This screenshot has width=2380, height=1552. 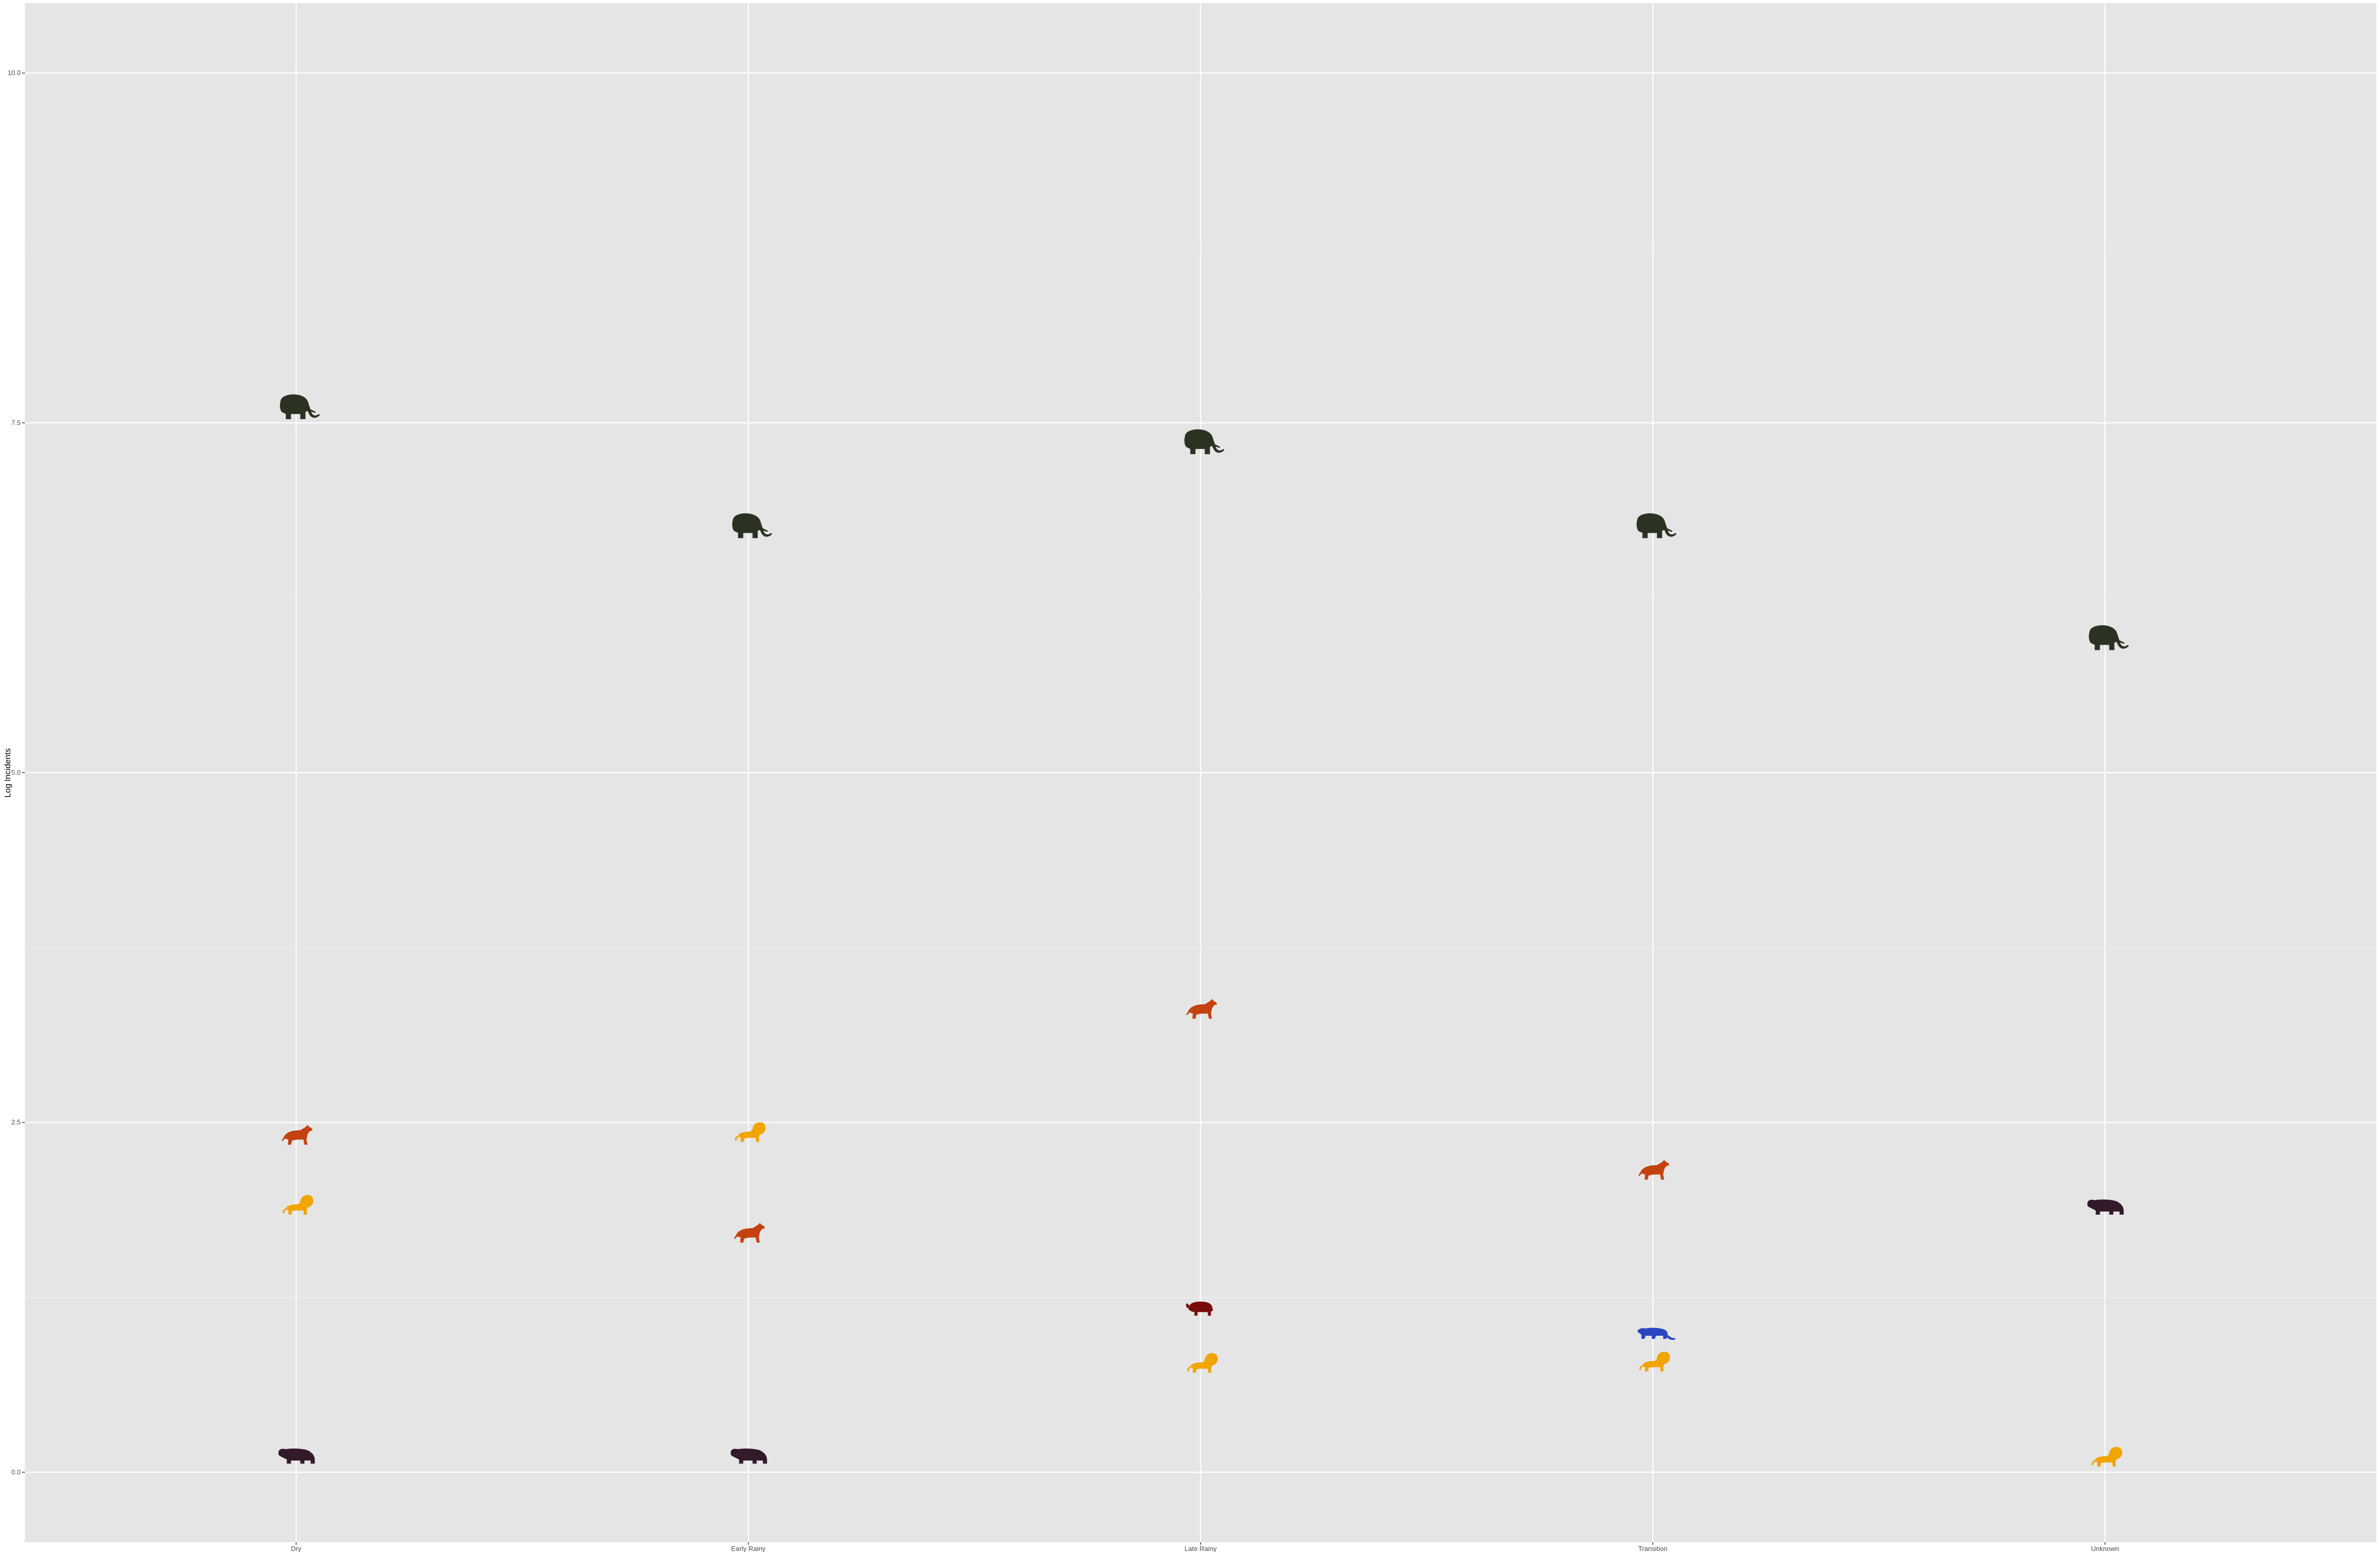 I want to click on y-tick-label: 0.0, so click(x=16, y=1472).